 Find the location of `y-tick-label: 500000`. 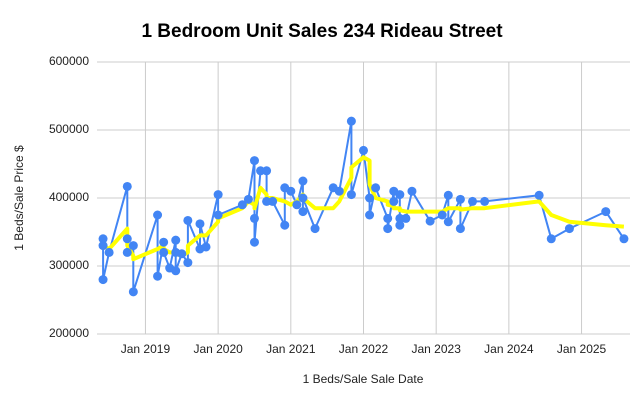

y-tick-label: 500000 is located at coordinates (69, 129).